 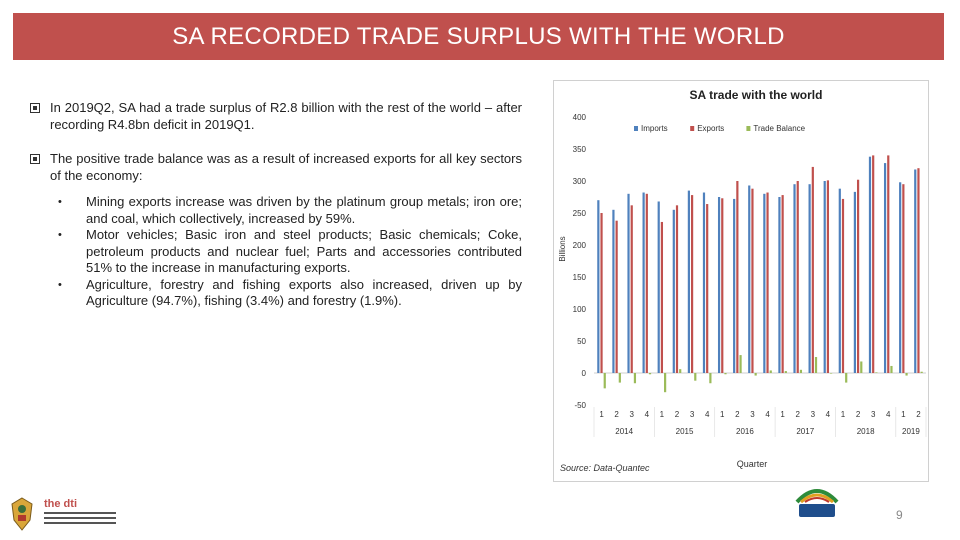 I want to click on title-bar: SA RECORDED TRADE SURPLUS WITH THE WORLD, so click(x=478, y=36).